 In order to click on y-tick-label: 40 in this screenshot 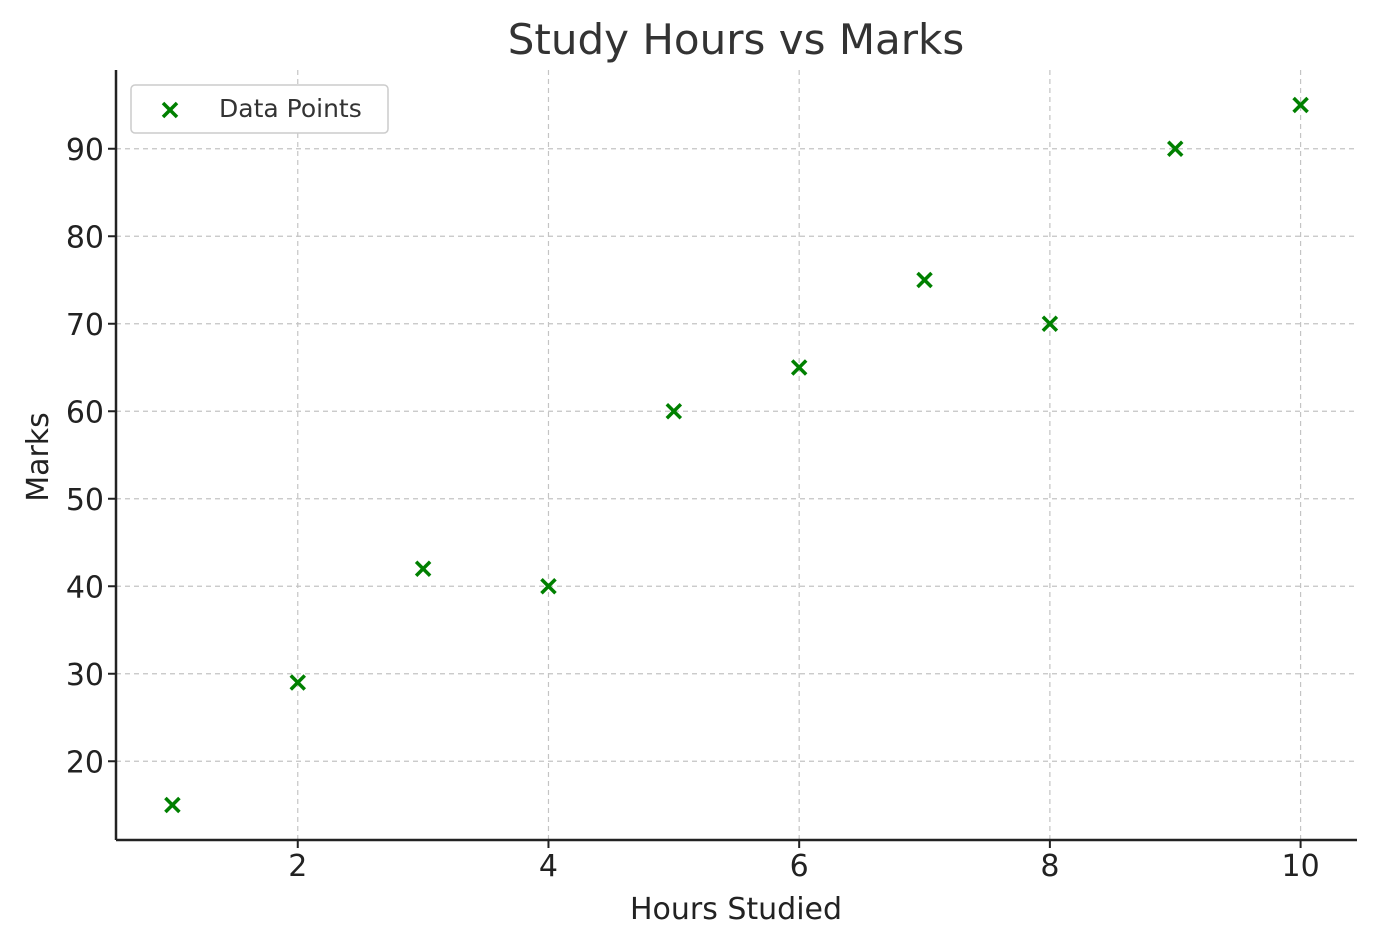, I will do `click(85, 587)`.